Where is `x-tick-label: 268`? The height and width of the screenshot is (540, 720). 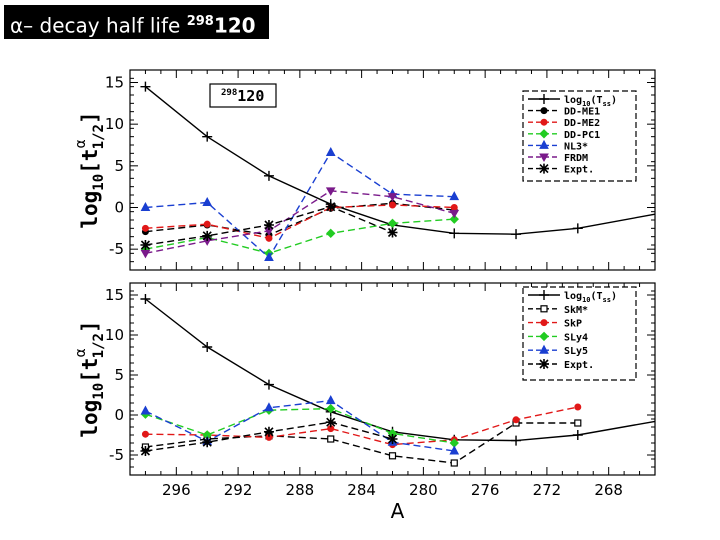
x-tick-label: 268 is located at coordinates (608, 490).